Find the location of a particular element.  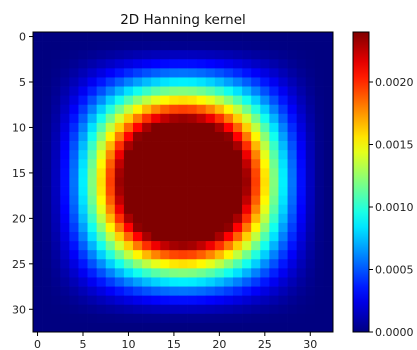

x-tick-label: 15 is located at coordinates (174, 344).